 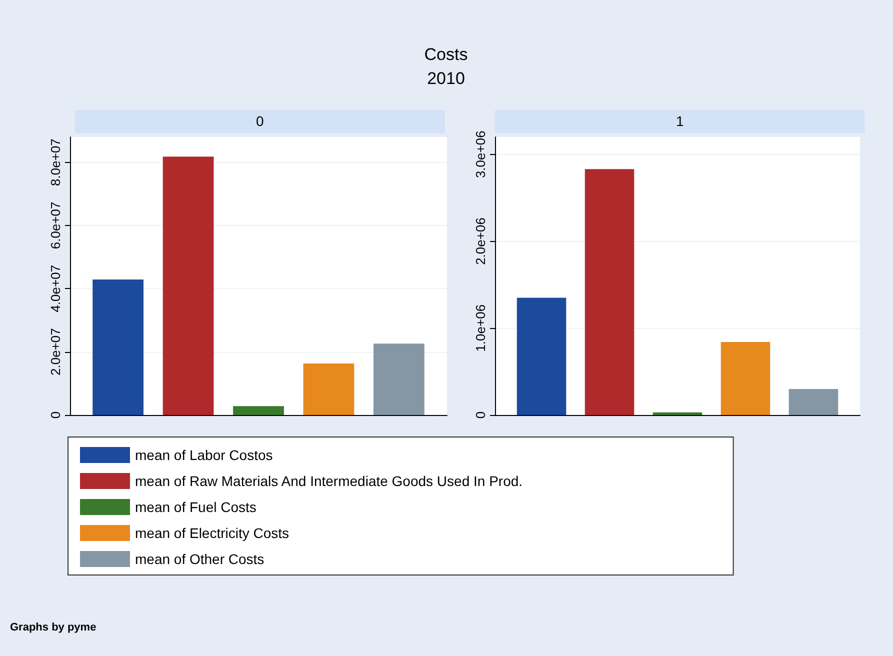 I want to click on y-tick-label: 2.0e+07, so click(x=55, y=352).